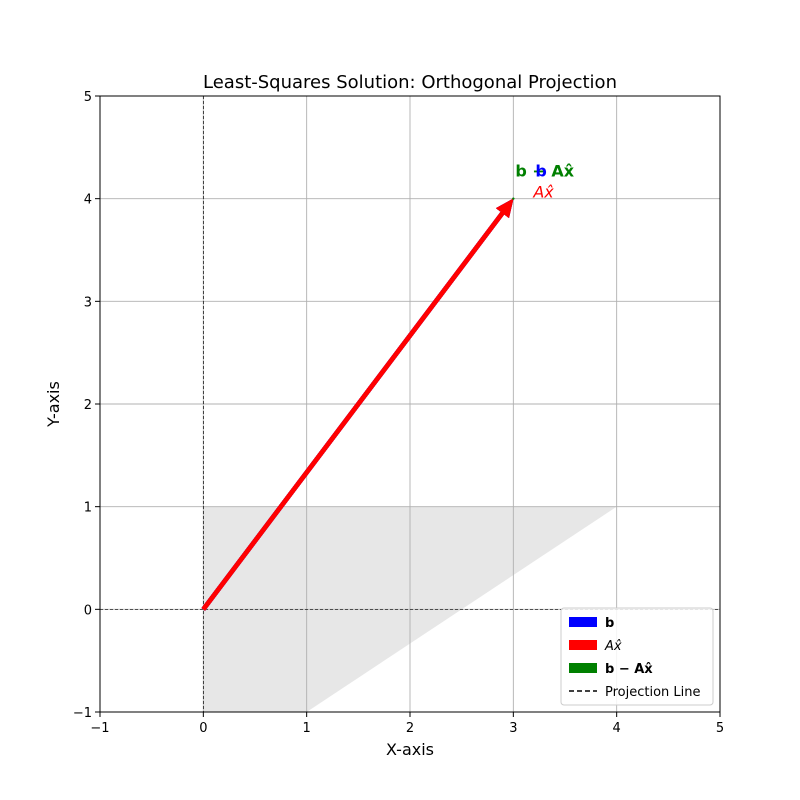 The width and height of the screenshot is (800, 800). What do you see at coordinates (88, 97) in the screenshot?
I see `y-tick-label: 5` at bounding box center [88, 97].